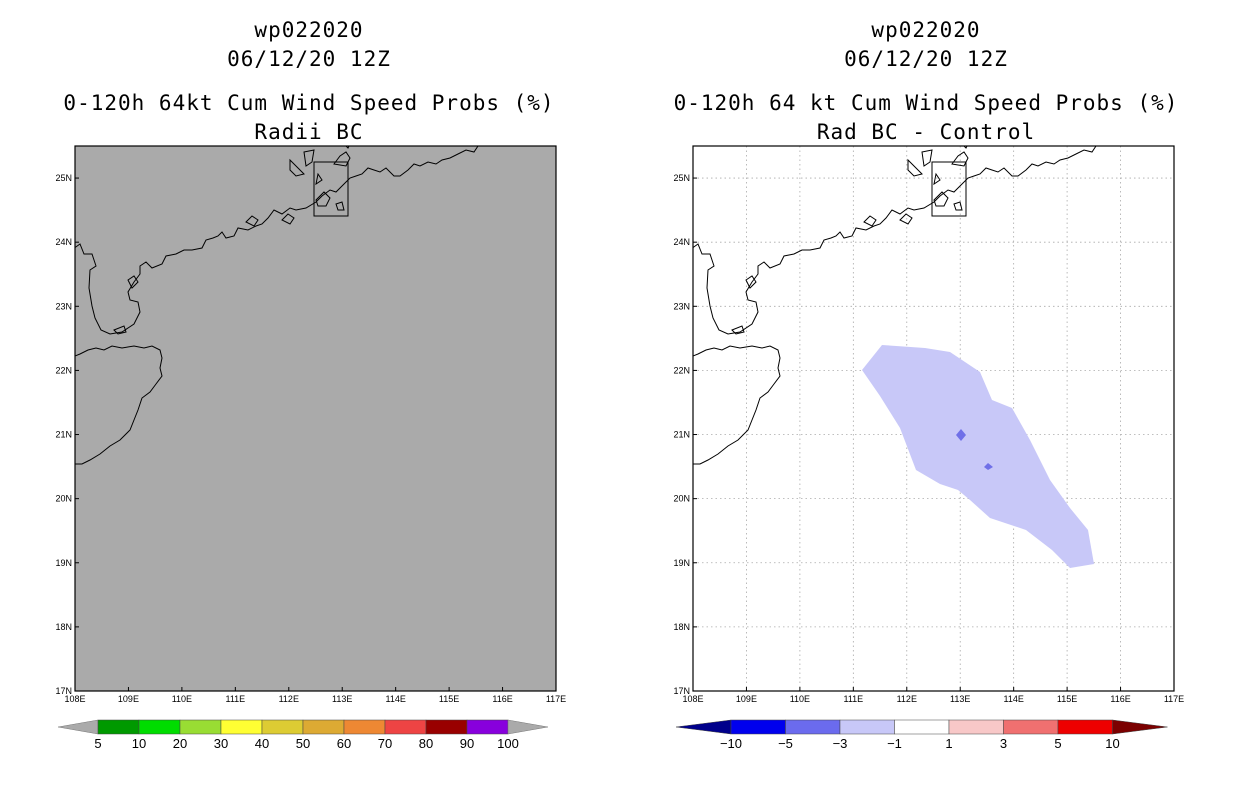 Image resolution: width=1236 pixels, height=800 pixels. Describe the element at coordinates (344, 743) in the screenshot. I see `colorbar-label: 60` at that location.